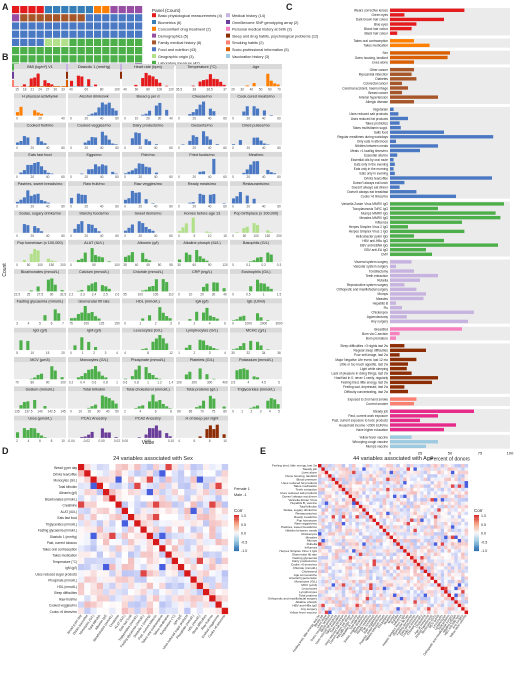  Describe the element at coordinates (202, 429) in the screenshot. I see `facet-panel` at that location.